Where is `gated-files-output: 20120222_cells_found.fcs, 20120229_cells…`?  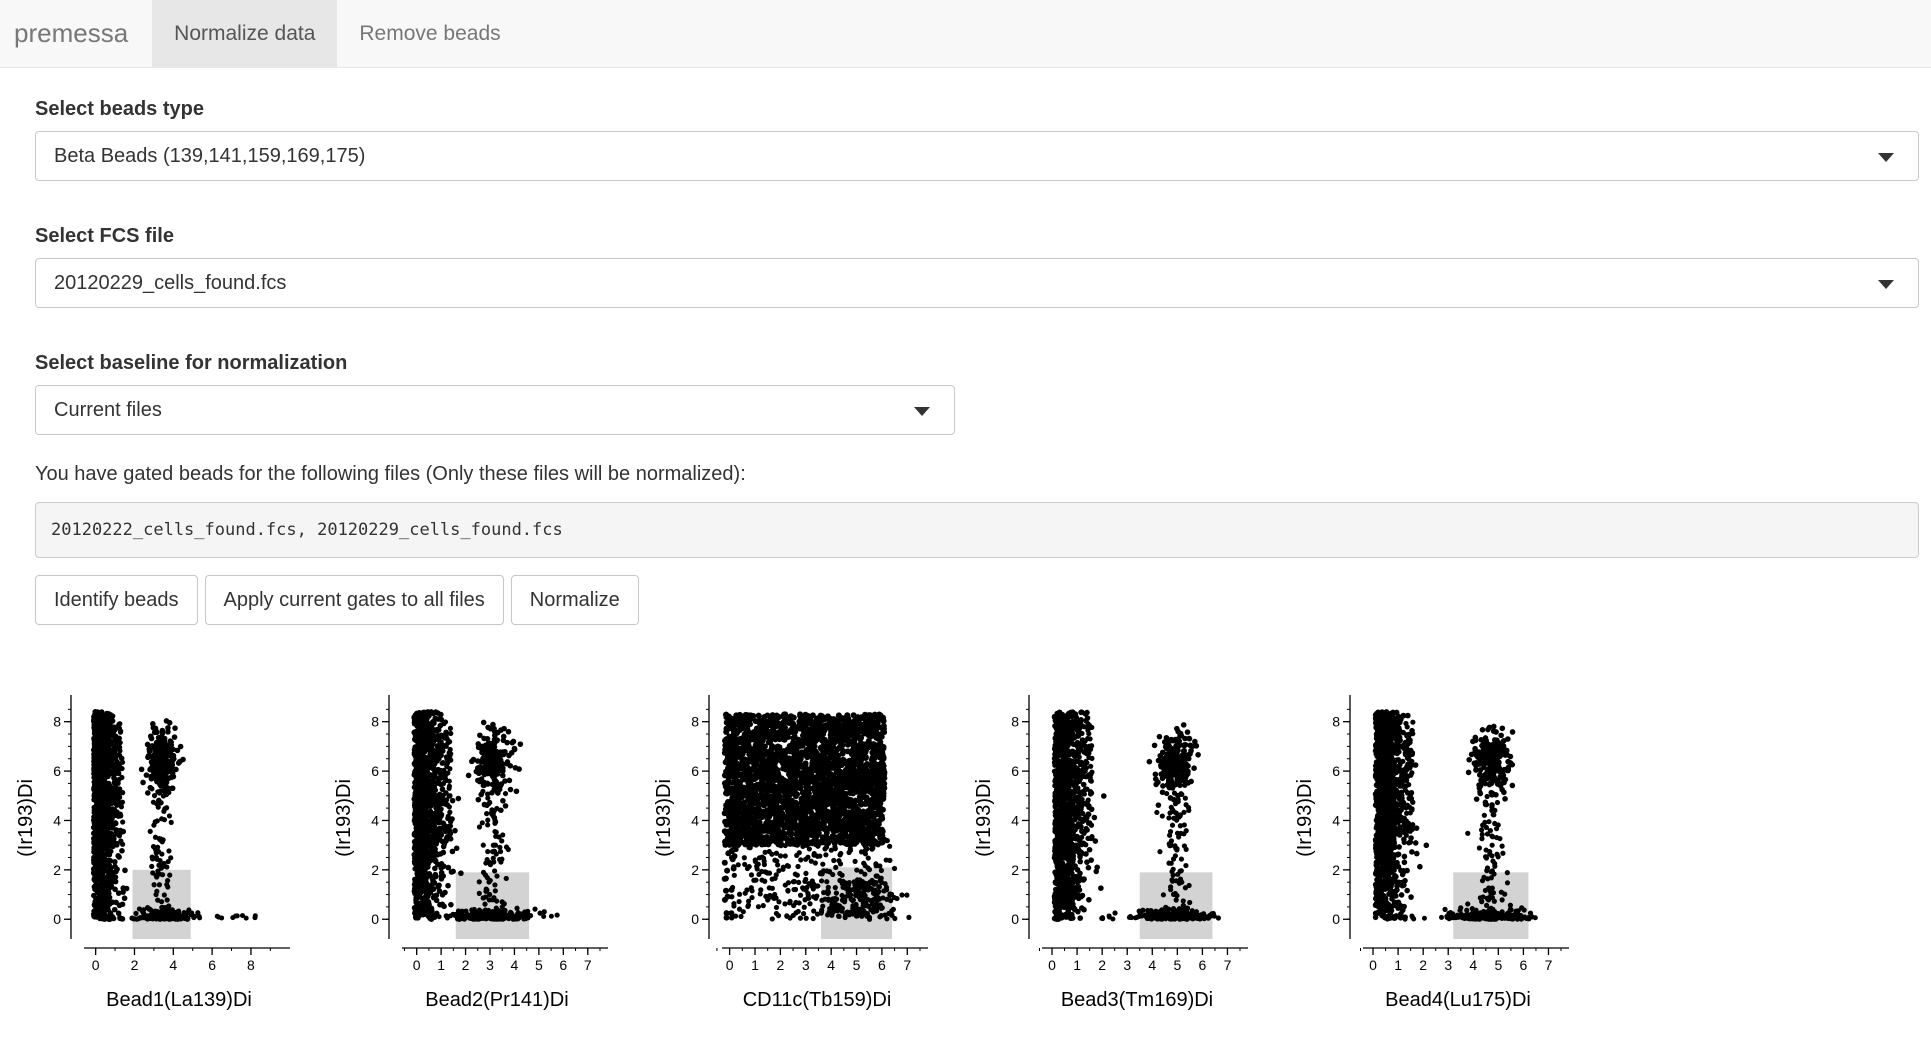
gated-files-output: 20120222_cells_found.fcs, 20120229_cells… is located at coordinates (977, 530).